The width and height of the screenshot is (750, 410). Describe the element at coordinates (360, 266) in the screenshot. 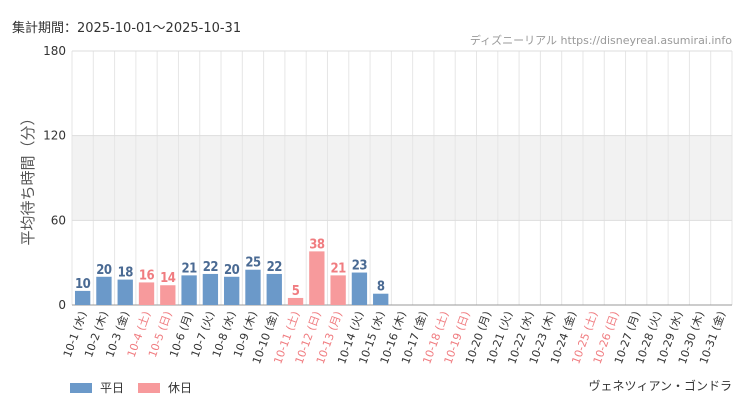

I see `bar-value-label: 23` at that location.